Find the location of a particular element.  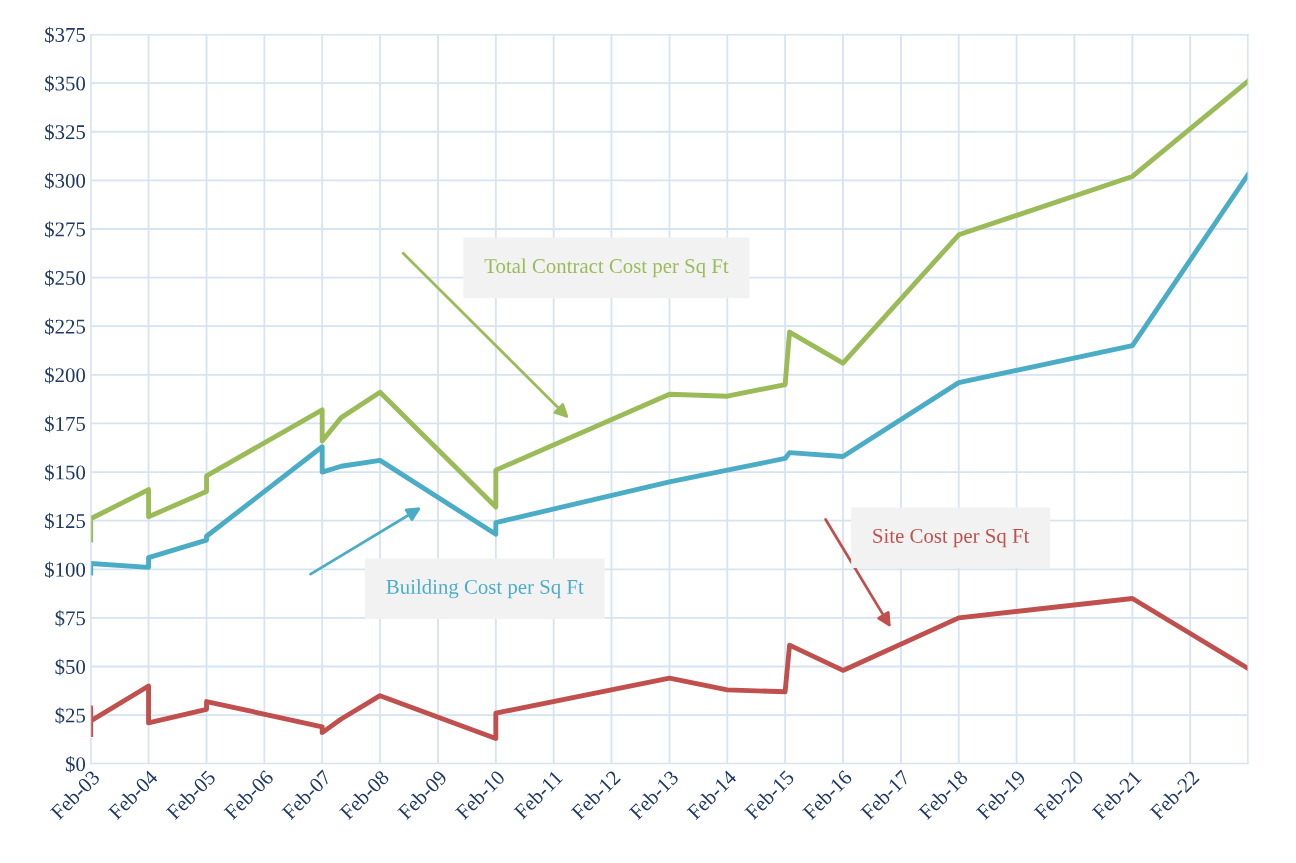

y-tick-label: $375 is located at coordinates (65, 35).